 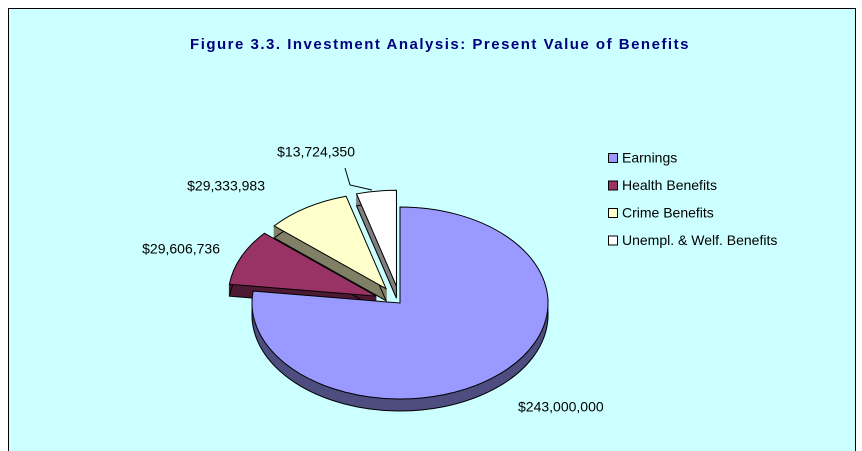 What do you see at coordinates (358, 179) in the screenshot?
I see `leader-line` at bounding box center [358, 179].